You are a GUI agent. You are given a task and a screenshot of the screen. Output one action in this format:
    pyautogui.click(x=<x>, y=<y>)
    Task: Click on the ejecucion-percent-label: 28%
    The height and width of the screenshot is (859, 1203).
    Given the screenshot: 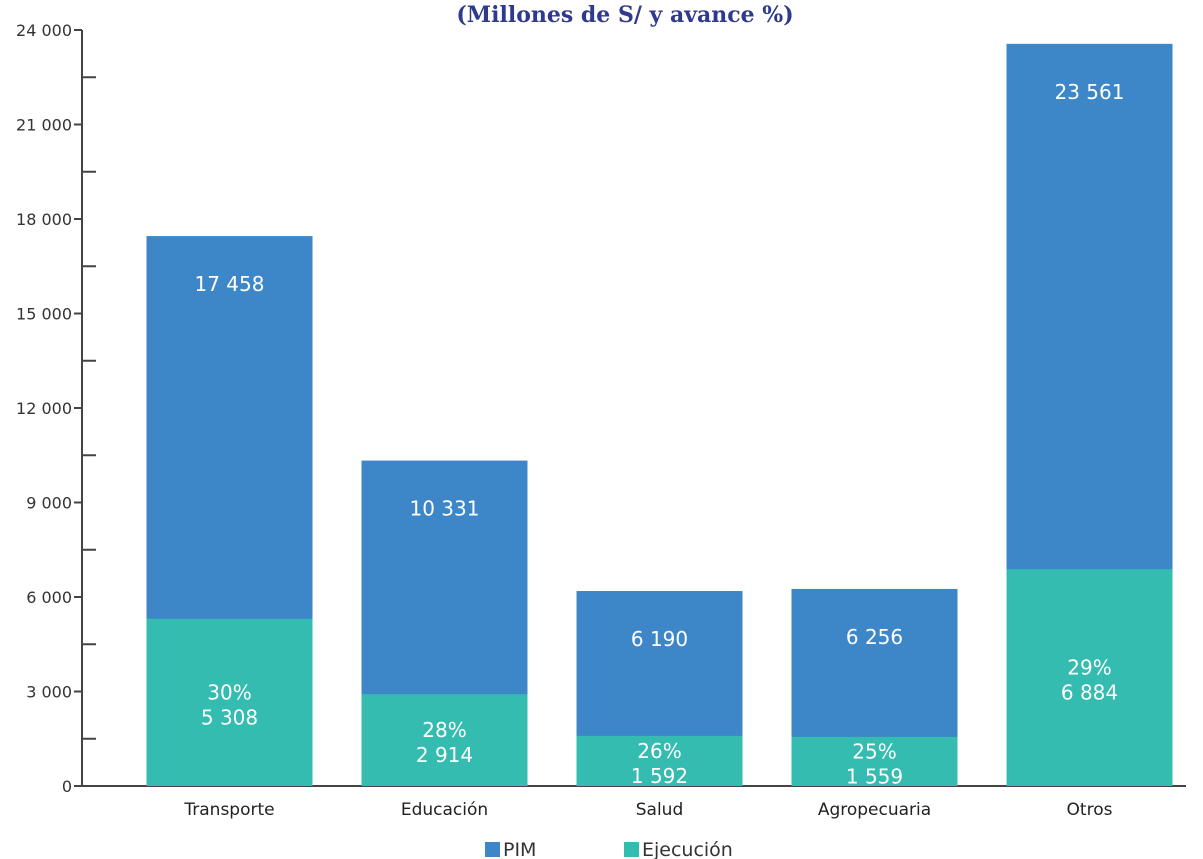 What is the action you would take?
    pyautogui.click(x=444, y=730)
    